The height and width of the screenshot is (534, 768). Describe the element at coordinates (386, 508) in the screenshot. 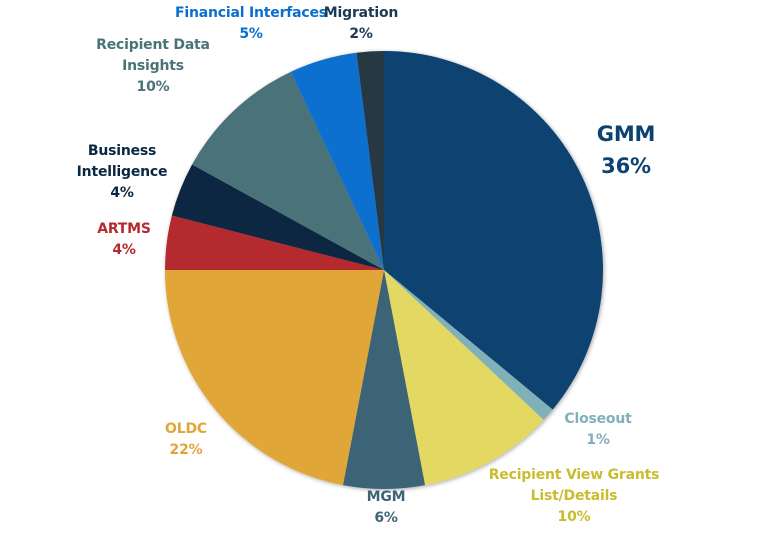

I see `slice-label: MGM 6%` at that location.